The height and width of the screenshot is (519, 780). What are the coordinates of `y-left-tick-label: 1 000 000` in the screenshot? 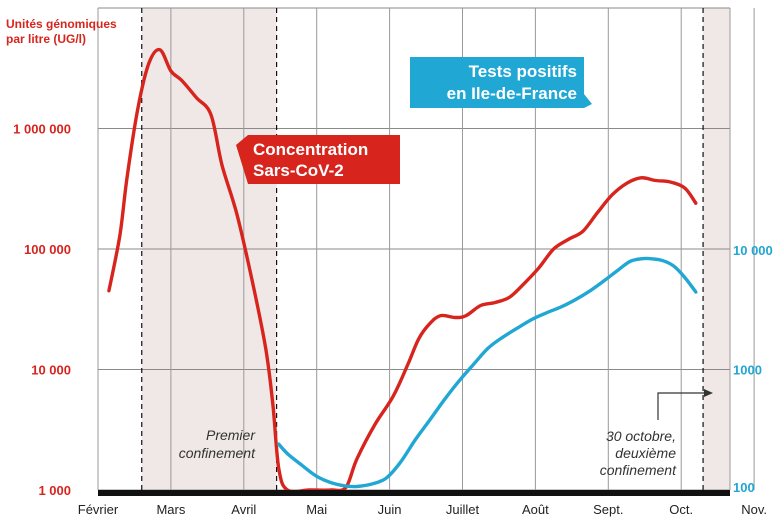 It's located at (42, 129).